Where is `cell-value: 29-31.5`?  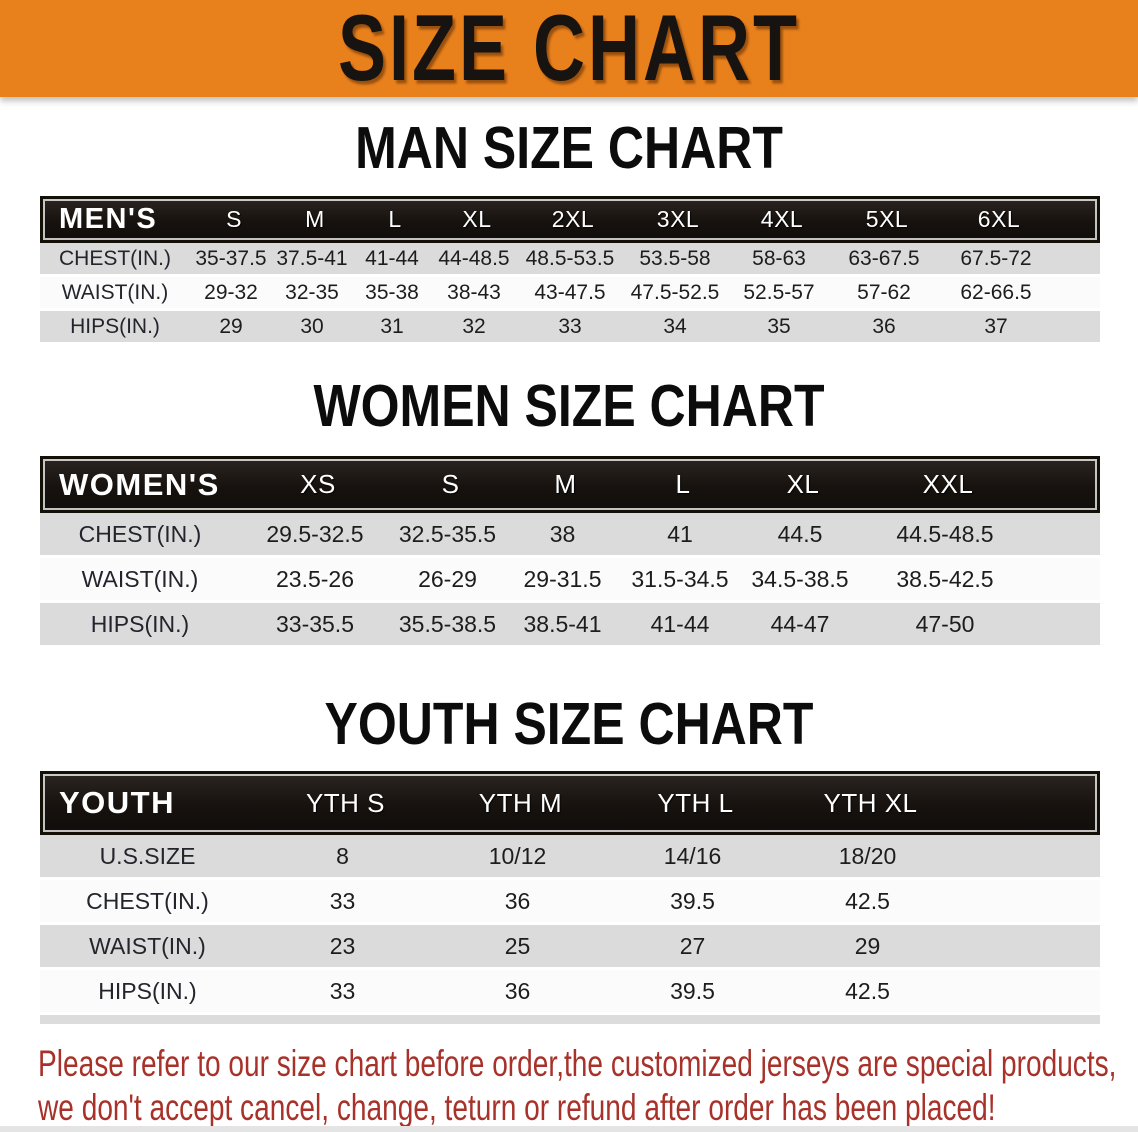
cell-value: 29-31.5 is located at coordinates (562, 578).